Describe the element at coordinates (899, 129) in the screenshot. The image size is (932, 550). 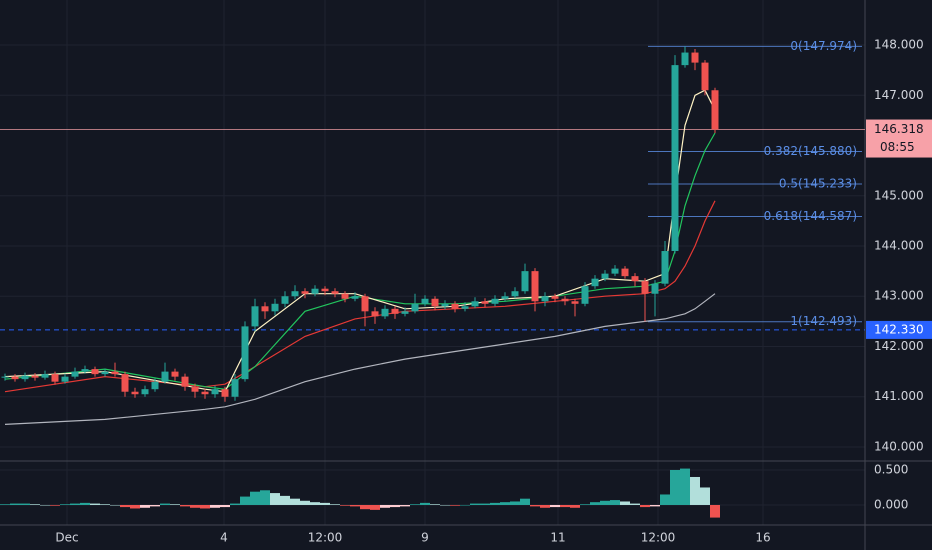
I see `last-price-label: 146.318` at that location.